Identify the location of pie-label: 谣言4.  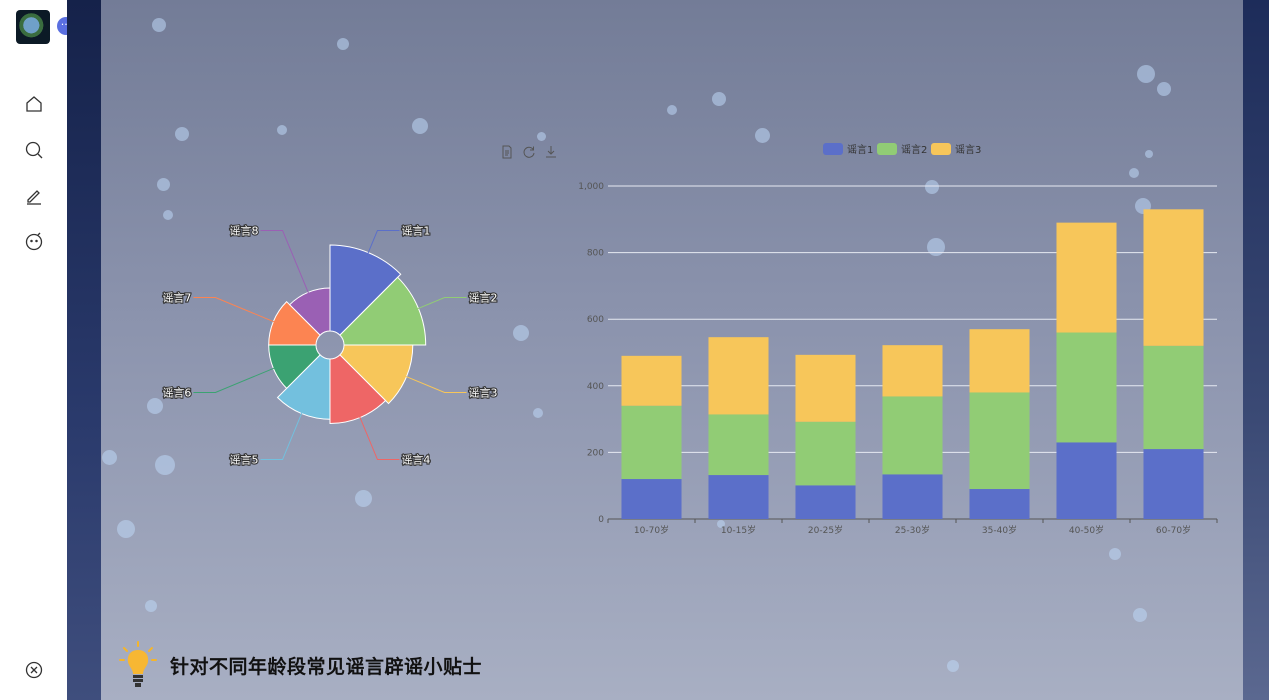
(415, 460).